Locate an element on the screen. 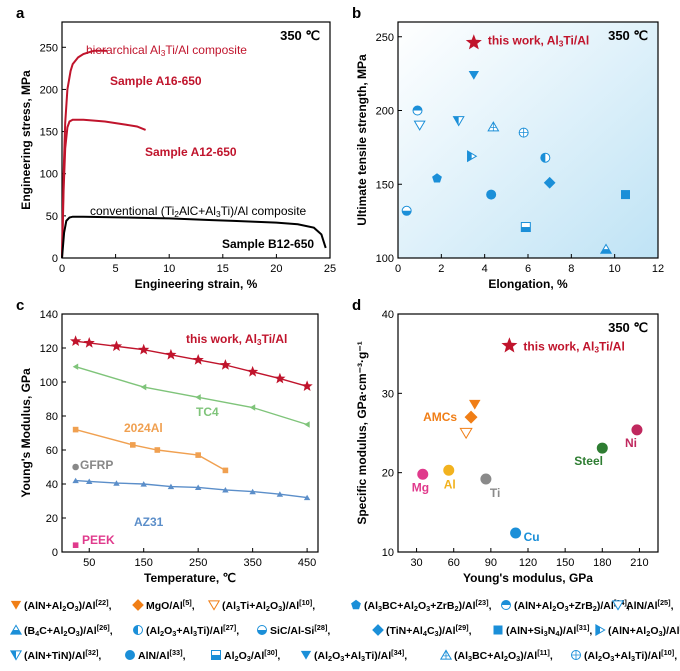 This screenshot has height=671, width=680. x-tick-label: 30 is located at coordinates (416, 563).